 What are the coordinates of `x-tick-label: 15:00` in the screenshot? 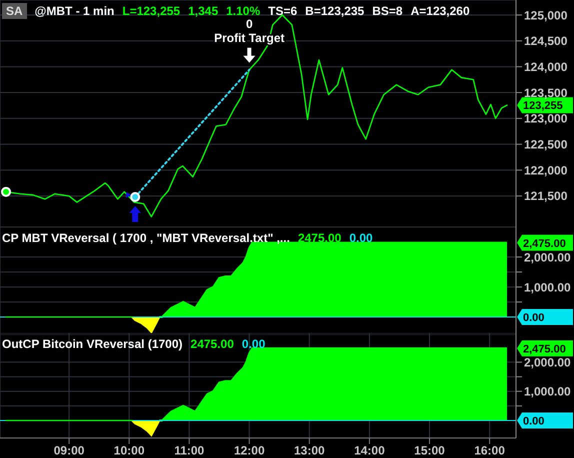 It's located at (430, 451).